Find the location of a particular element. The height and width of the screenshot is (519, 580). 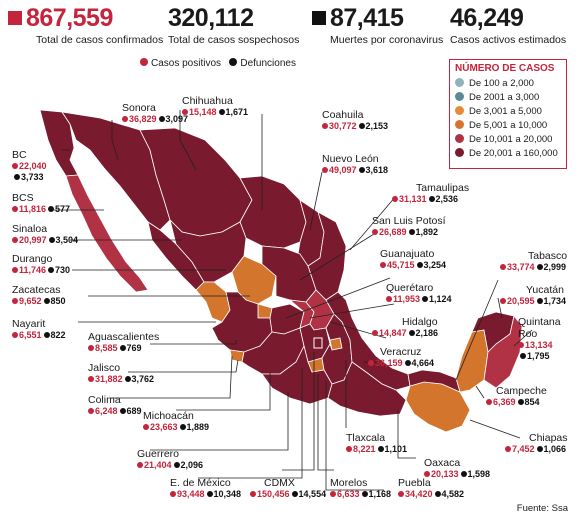

state-label-aguascalientes: Aguascalientes 8,585 769 is located at coordinates (124, 342).